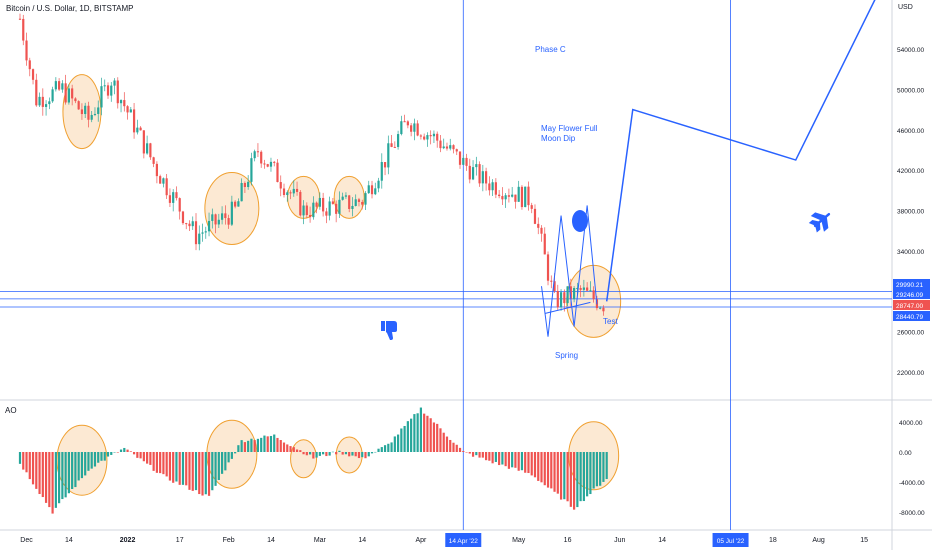  I want to click on time-tick-label: 14, so click(662, 540).